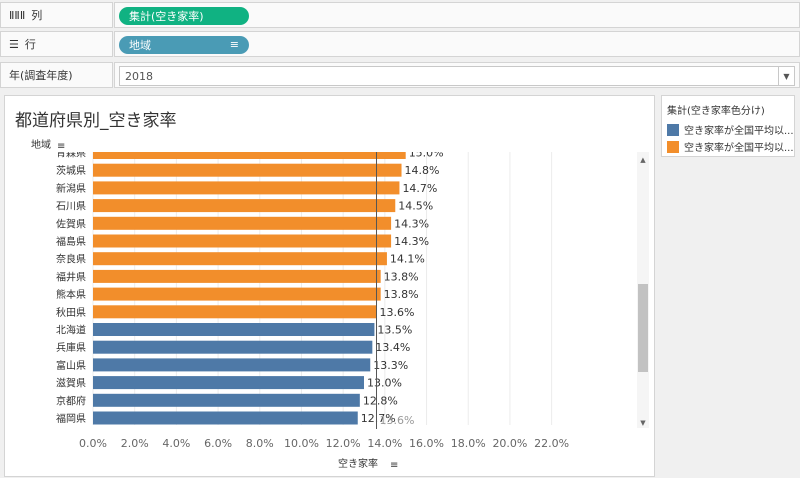 The height and width of the screenshot is (478, 800). What do you see at coordinates (384, 383) in the screenshot?
I see `bar-value-label: 13.0%` at bounding box center [384, 383].